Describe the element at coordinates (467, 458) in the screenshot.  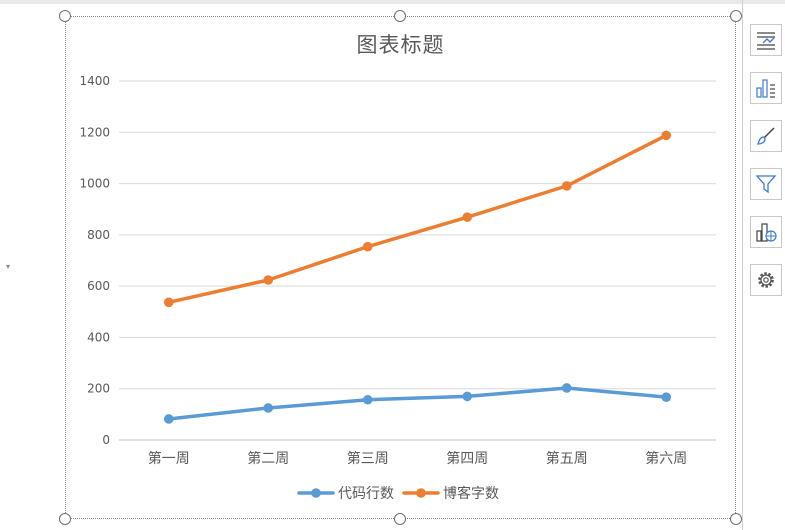
I see `x-tick-label: 第四周` at that location.